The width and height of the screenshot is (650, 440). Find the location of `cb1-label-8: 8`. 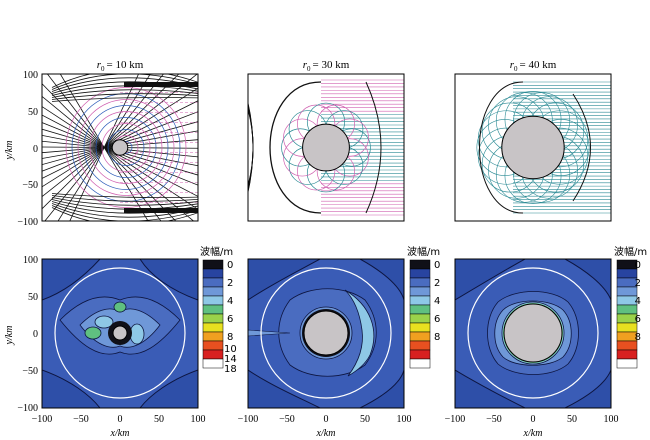

cb1-label-8: 8 is located at coordinates (230, 337).